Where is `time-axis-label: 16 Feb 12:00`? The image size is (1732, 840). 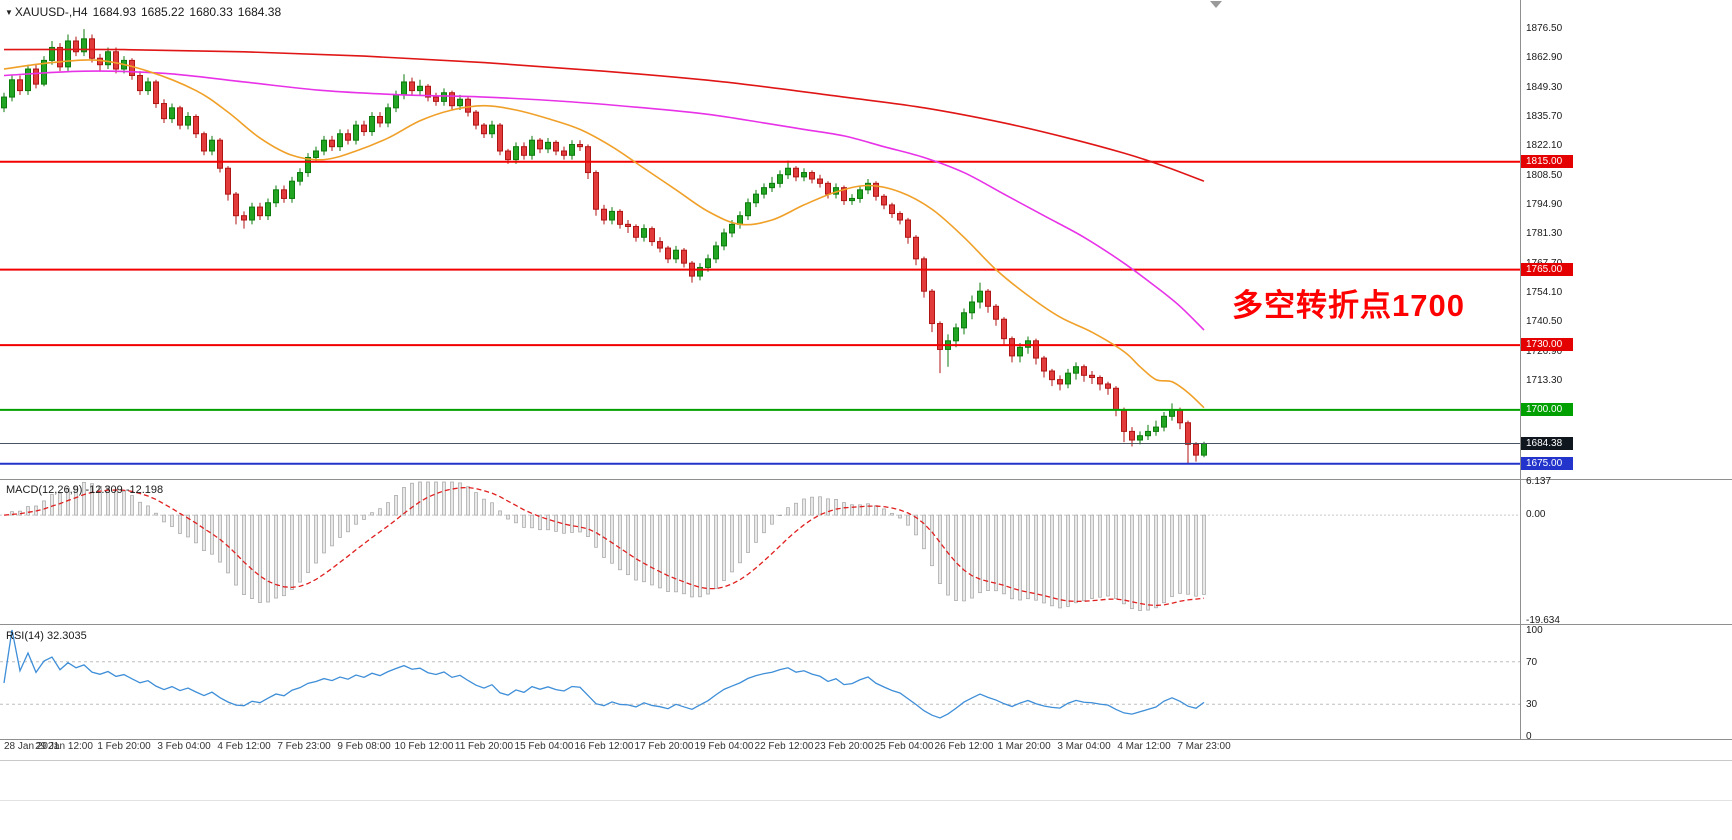 time-axis-label: 16 Feb 12:00 is located at coordinates (604, 746).